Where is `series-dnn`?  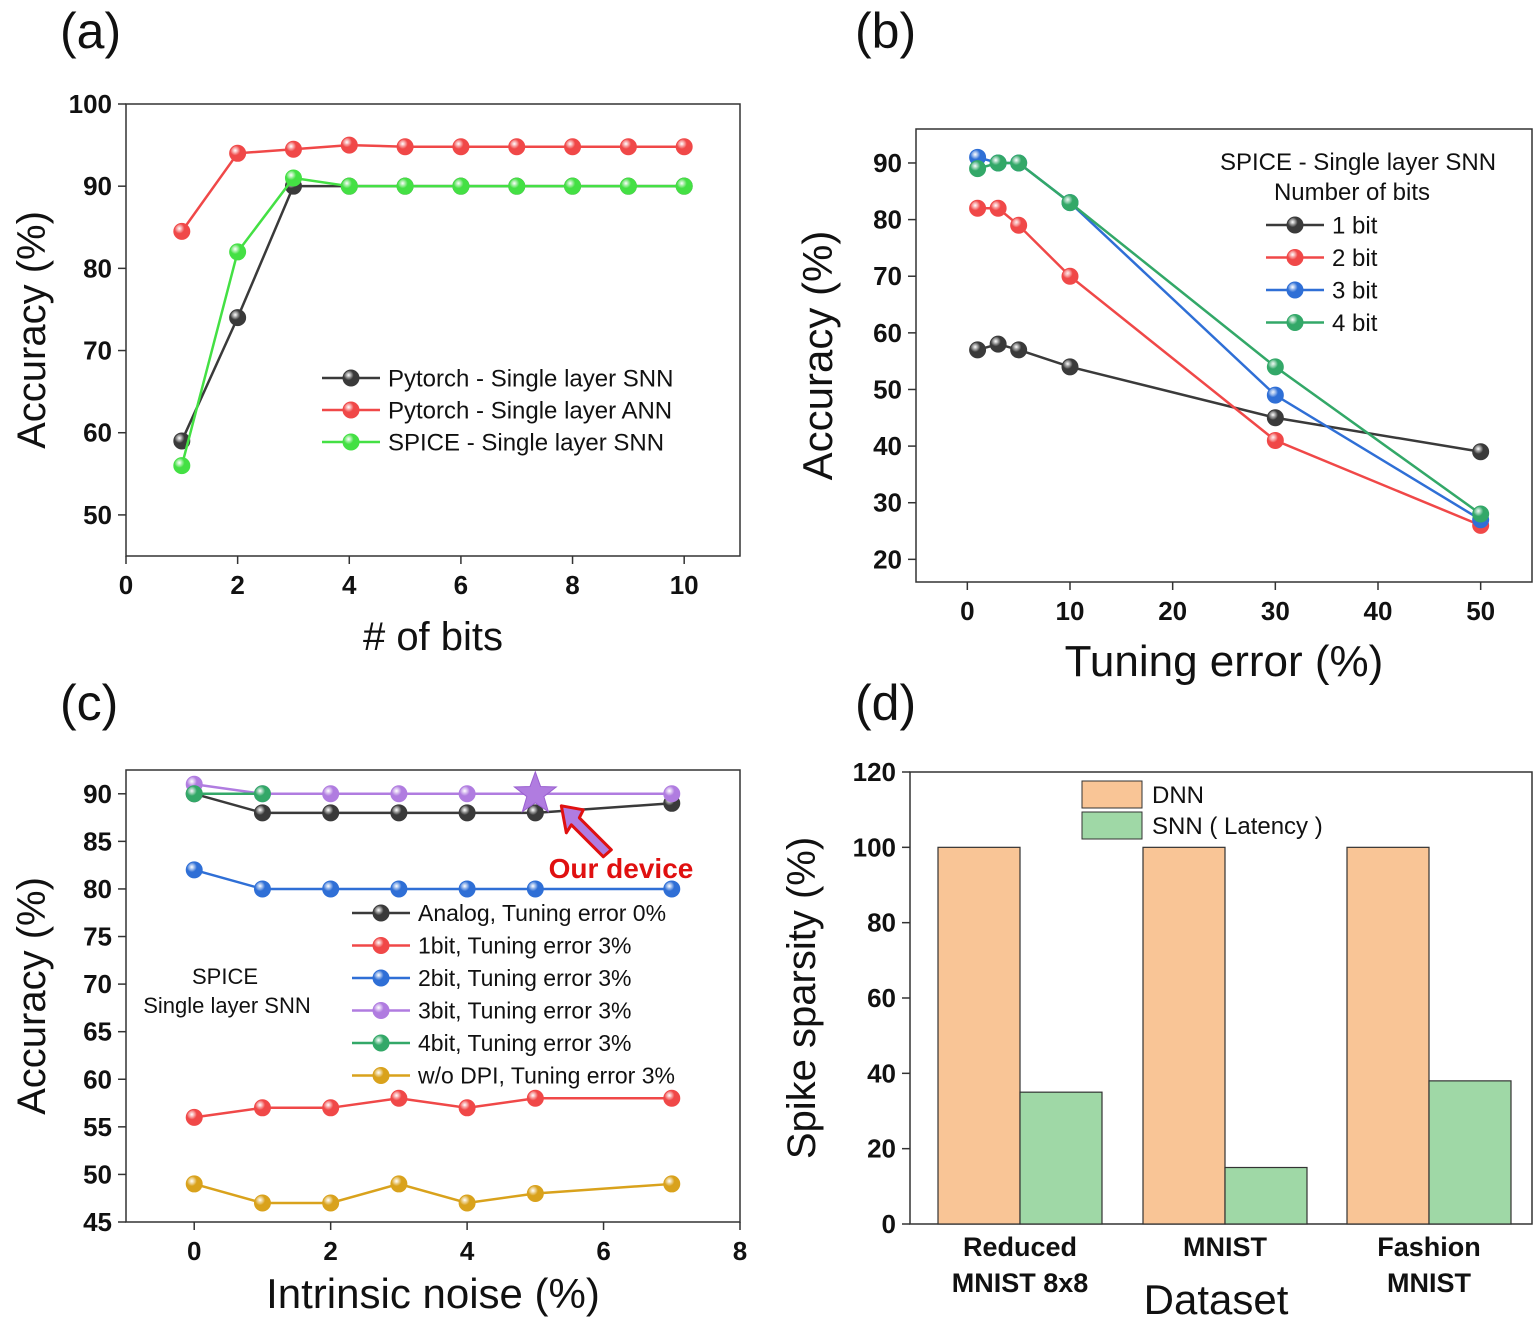 series-dnn is located at coordinates (1183, 1035).